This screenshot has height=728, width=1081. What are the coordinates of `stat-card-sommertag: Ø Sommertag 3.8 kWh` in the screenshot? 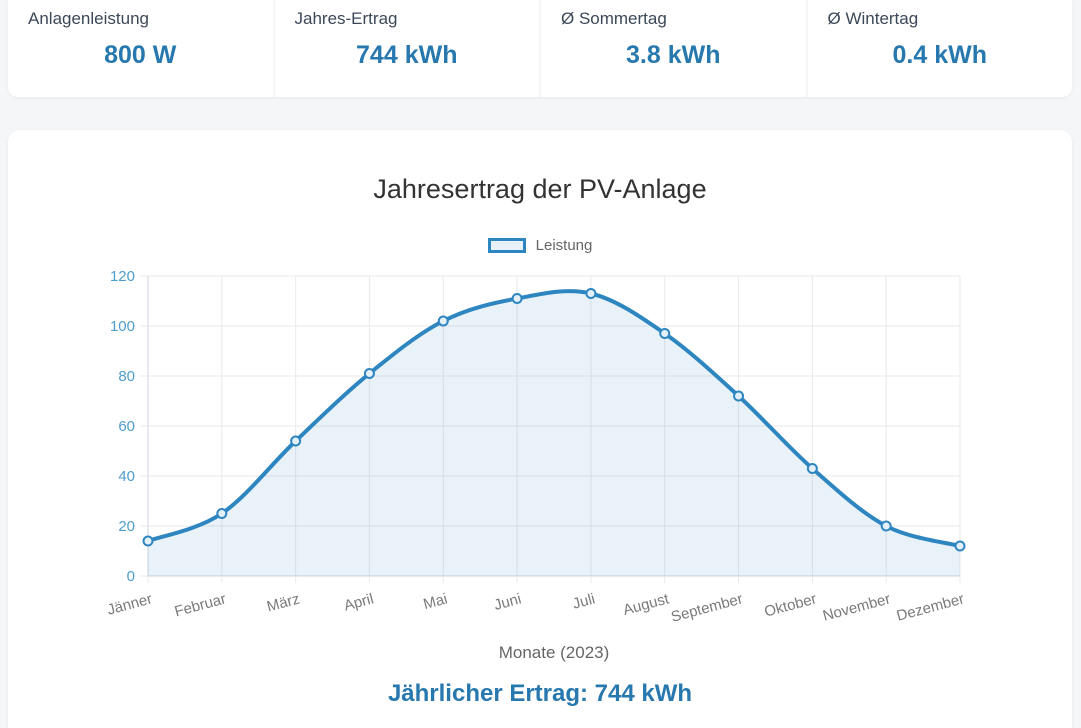 It's located at (673, 48).